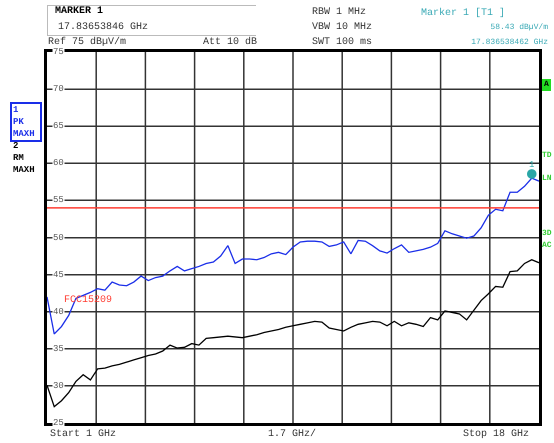  What do you see at coordinates (58, 275) in the screenshot?
I see `y-tick-label: 45` at bounding box center [58, 275].